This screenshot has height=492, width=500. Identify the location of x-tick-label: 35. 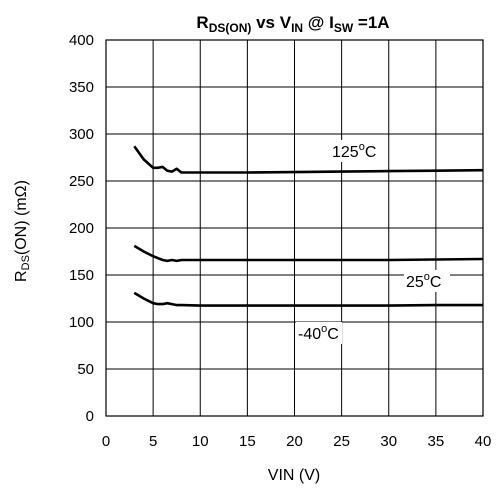
(436, 441).